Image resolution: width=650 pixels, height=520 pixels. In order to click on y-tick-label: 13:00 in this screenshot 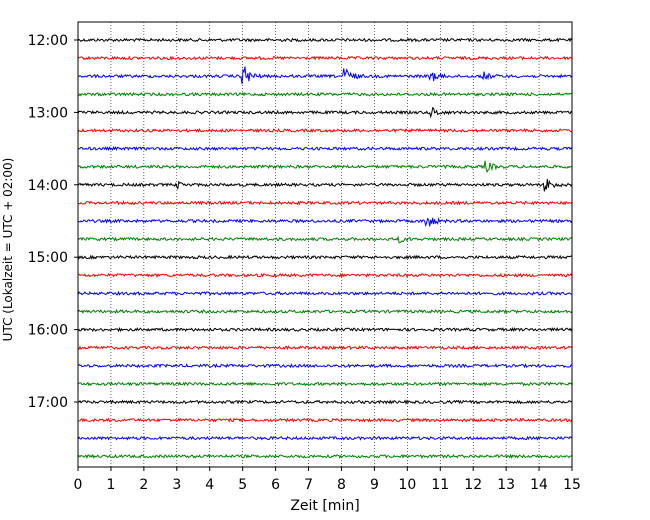, I will do `click(48, 113)`.